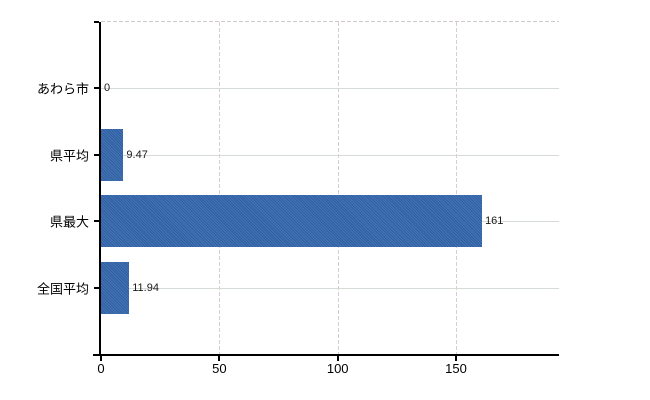 Image resolution: width=650 pixels, height=400 pixels. I want to click on y-axis-top-tick, so click(96, 22).